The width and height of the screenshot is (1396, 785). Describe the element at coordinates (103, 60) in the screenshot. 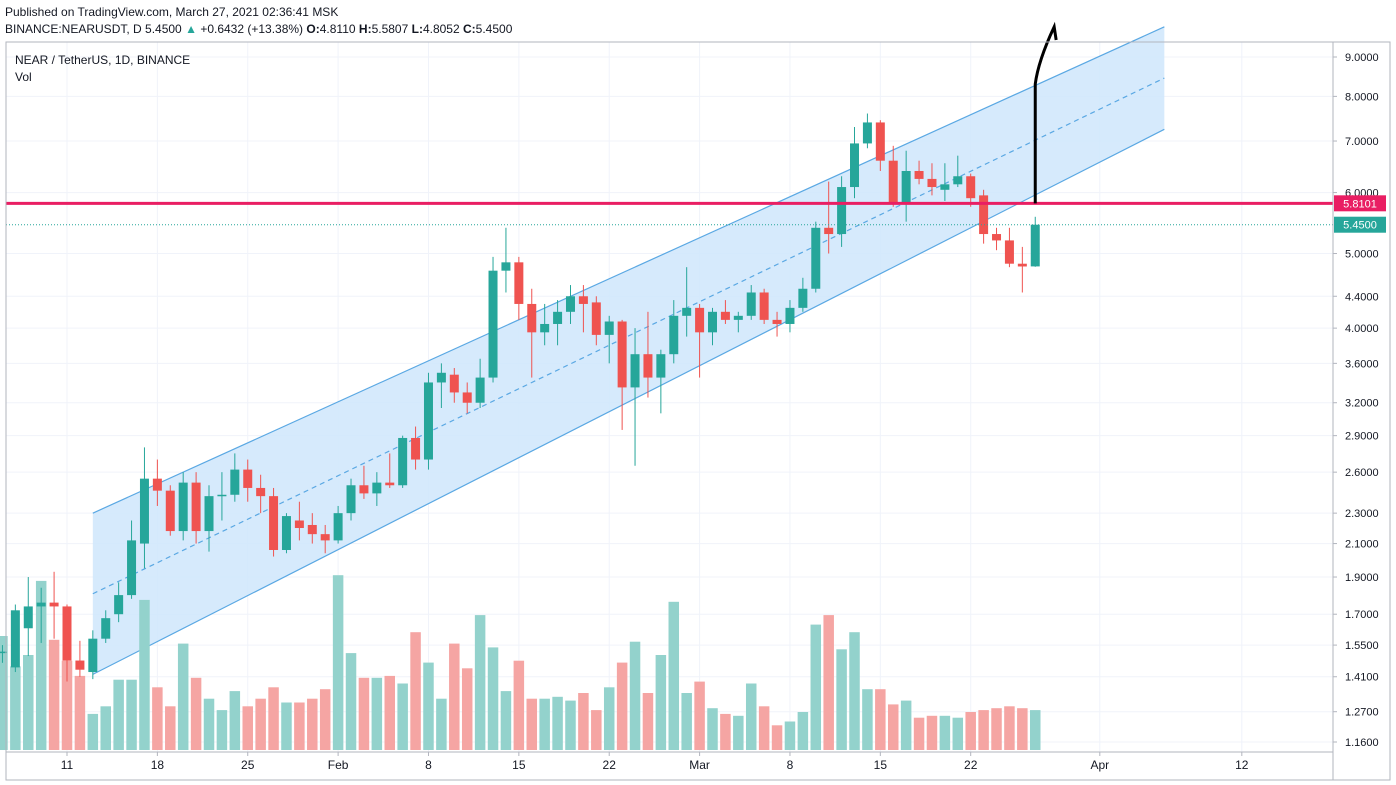

I see `series-legend: NEAR / TetherUS, 1D, BINANCE` at that location.